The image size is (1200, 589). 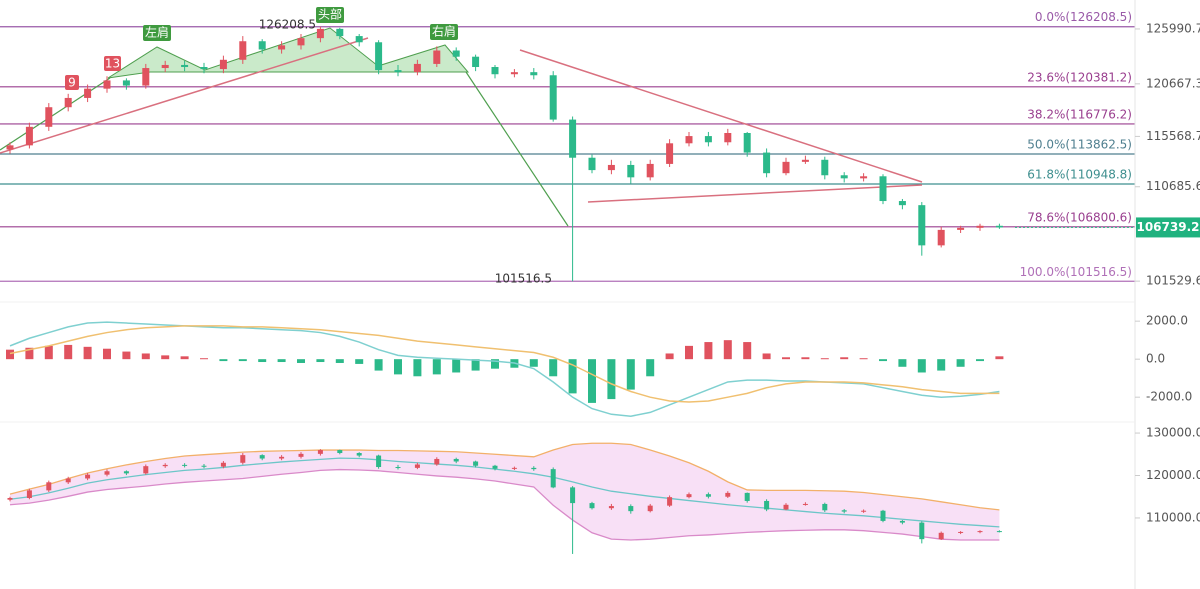 I want to click on left-shoulder-tag: 左肩, so click(x=157, y=32).